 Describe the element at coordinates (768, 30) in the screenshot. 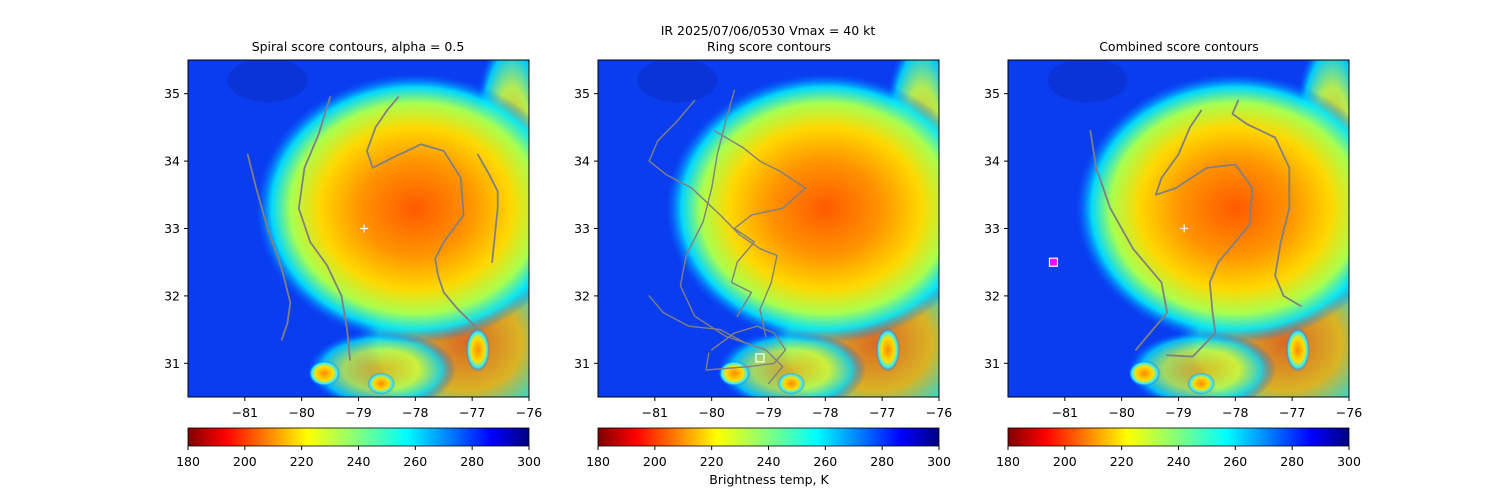

I see `figure-suptitle: IR 2025/07/06/0530 Vmax = 40 kt` at that location.